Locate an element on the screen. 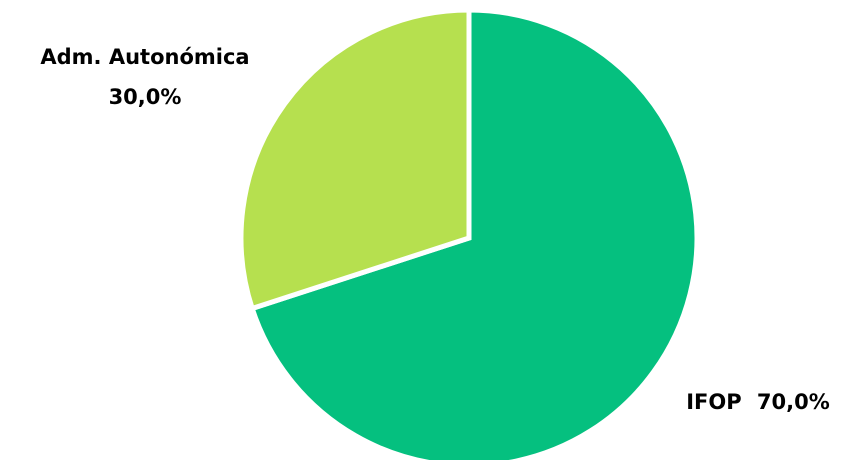 Image resolution: width=846 pixels, height=460 pixels. slice-label-adm-value: 30,0% is located at coordinates (145, 97).